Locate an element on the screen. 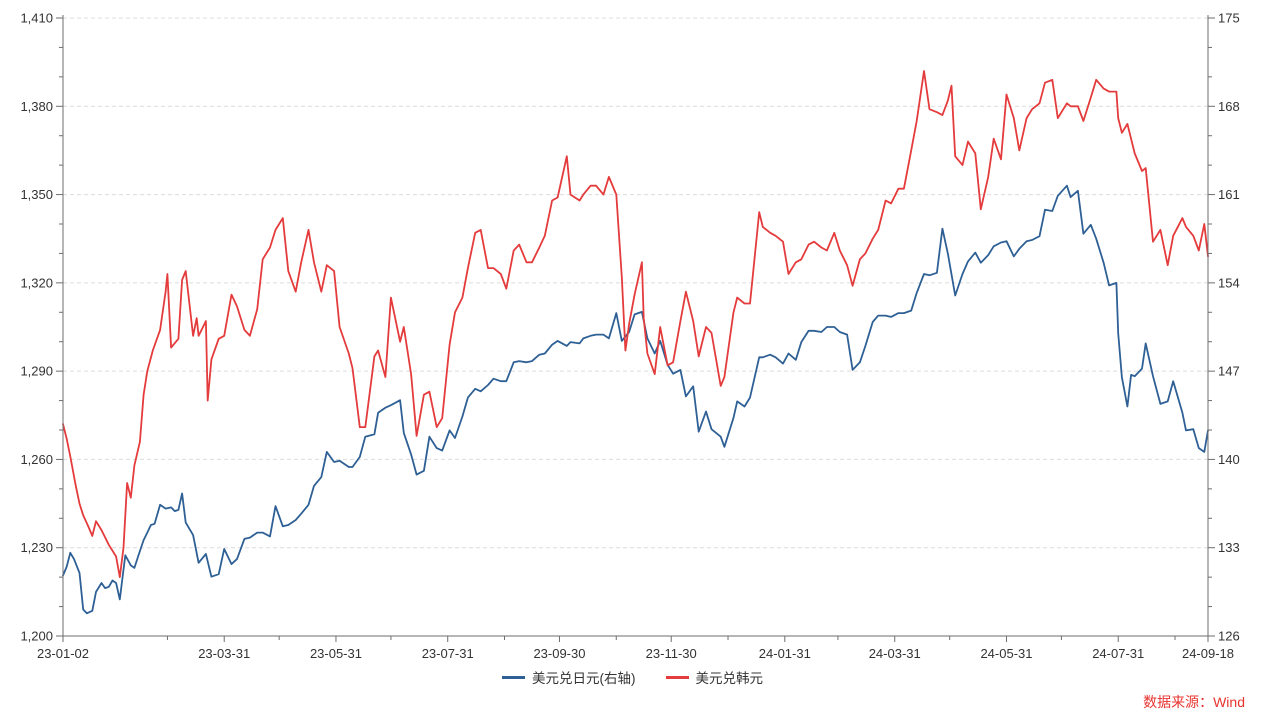  x-axis-tick-label: 24-09-18 is located at coordinates (1208, 653).